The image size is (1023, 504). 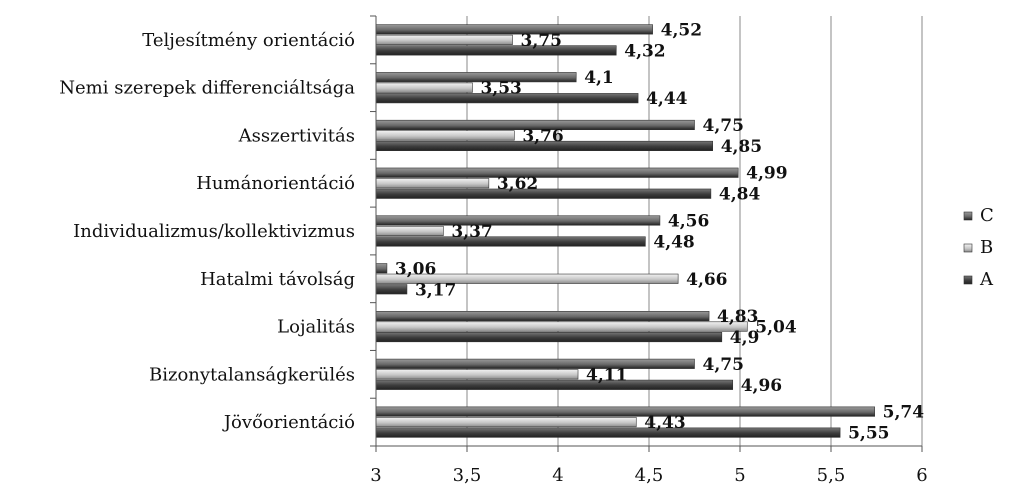 What do you see at coordinates (214, 231) in the screenshot?
I see `category-label: Individualizmus/kollektivizmus` at bounding box center [214, 231].